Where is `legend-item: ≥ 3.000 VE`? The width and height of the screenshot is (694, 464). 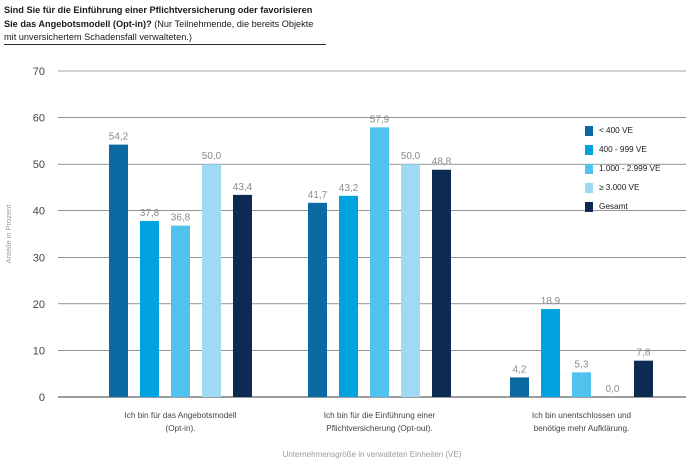
legend-item: ≥ 3.000 VE is located at coordinates (622, 187).